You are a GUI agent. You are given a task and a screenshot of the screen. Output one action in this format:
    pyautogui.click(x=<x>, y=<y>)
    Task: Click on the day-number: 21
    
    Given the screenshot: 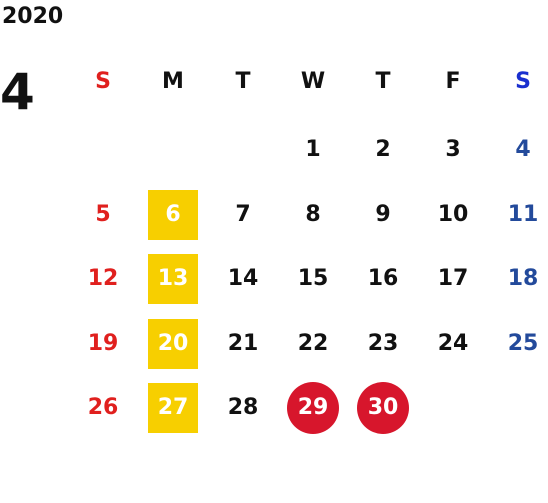 What is the action you would take?
    pyautogui.click(x=243, y=343)
    